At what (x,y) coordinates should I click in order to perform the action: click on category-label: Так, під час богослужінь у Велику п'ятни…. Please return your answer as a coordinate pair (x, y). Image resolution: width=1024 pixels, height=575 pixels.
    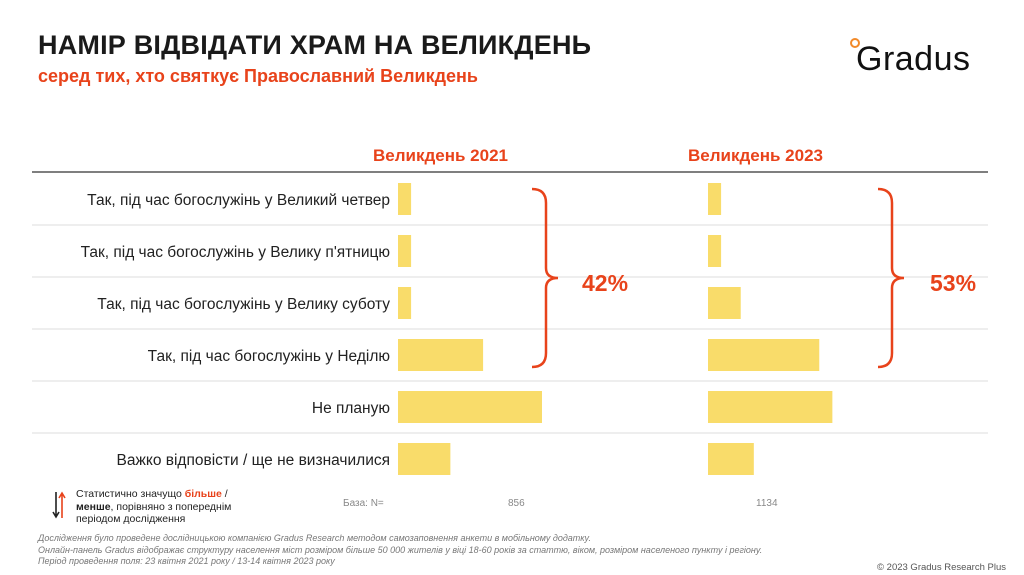
    Looking at the image, I should click on (235, 252).